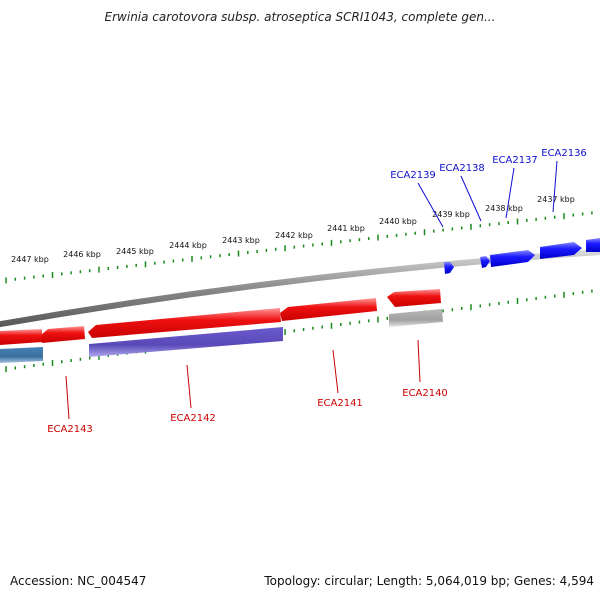 This screenshot has height=600, width=600. I want to click on outer-tick-ruler, so click(299, 247).